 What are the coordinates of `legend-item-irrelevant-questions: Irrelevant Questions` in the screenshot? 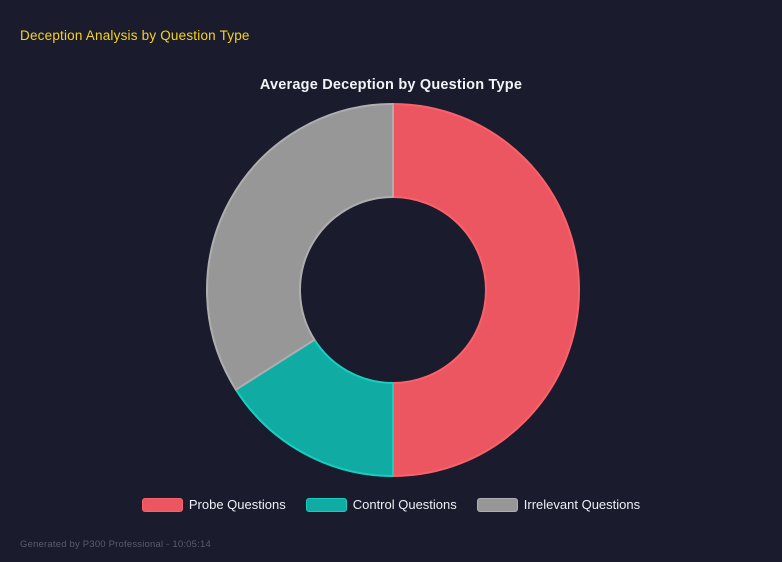 It's located at (558, 504).